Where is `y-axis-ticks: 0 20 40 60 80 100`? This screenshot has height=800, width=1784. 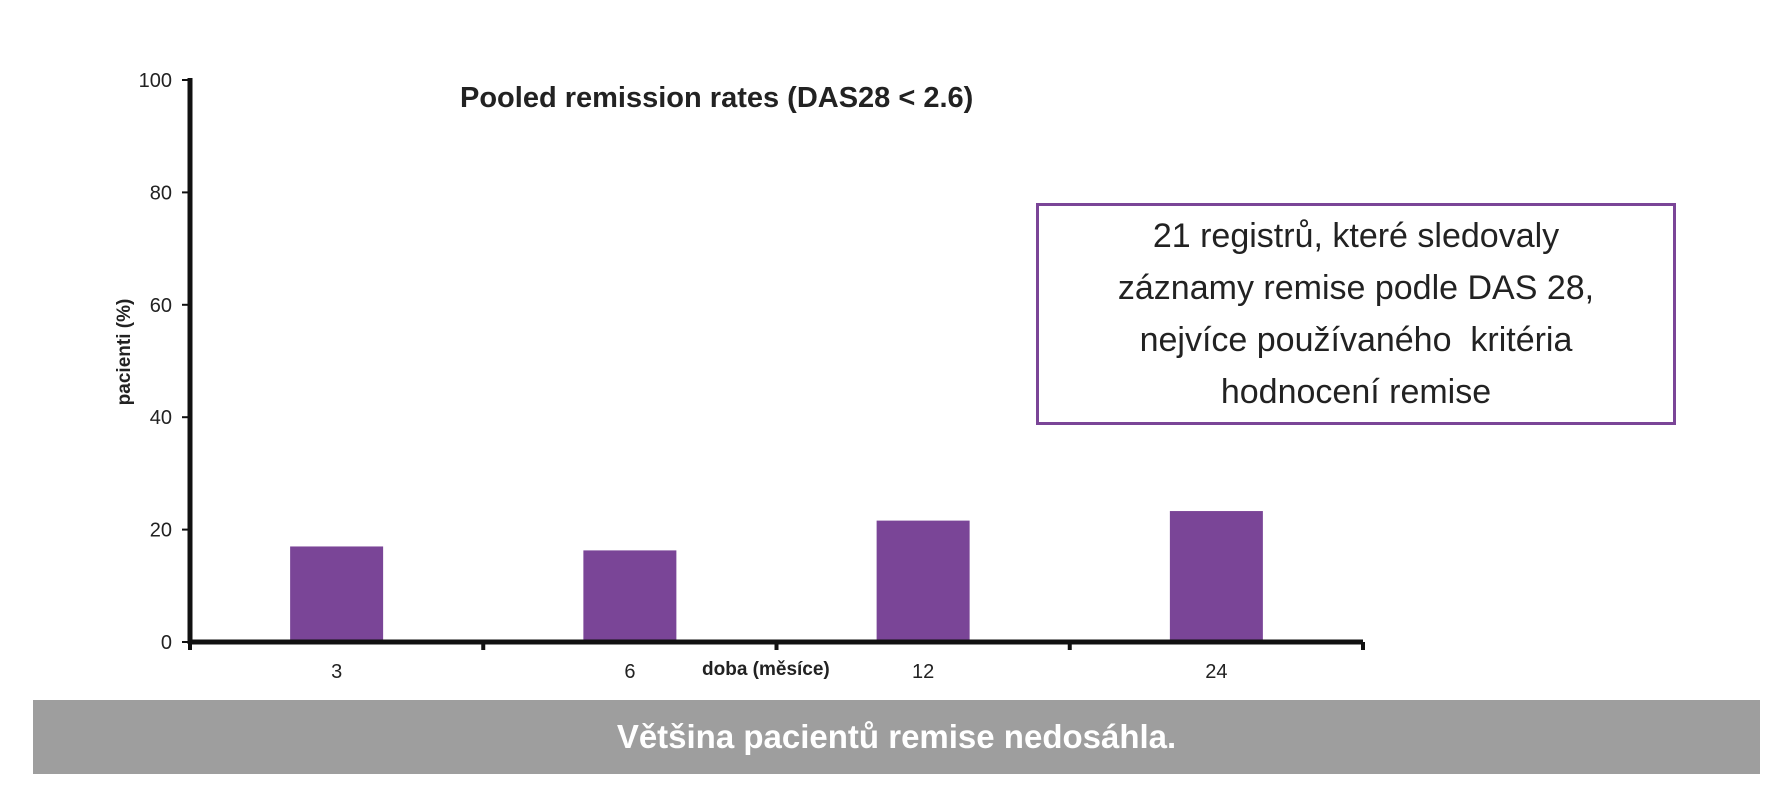
y-axis-ticks: 0 20 40 60 80 100 is located at coordinates (164, 362).